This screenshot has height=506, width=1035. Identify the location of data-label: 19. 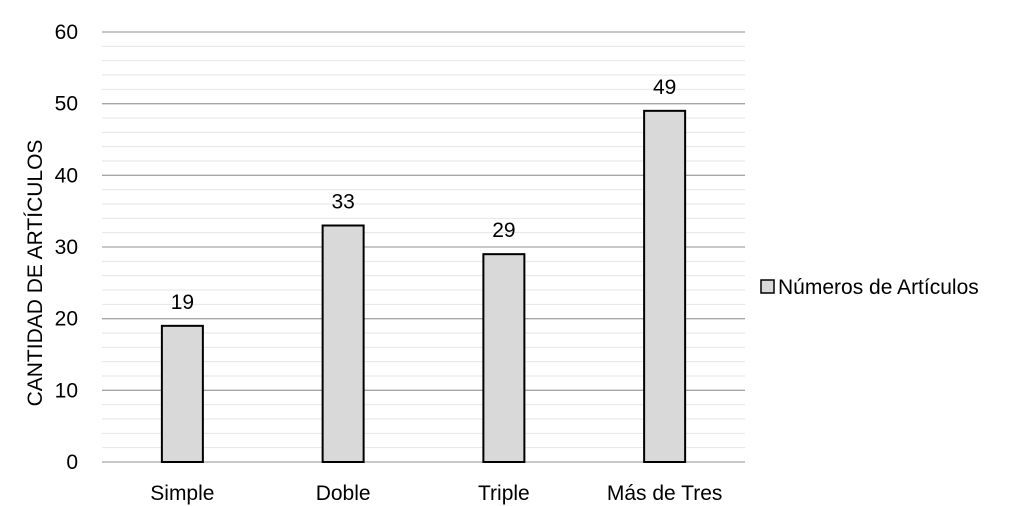
(182, 302).